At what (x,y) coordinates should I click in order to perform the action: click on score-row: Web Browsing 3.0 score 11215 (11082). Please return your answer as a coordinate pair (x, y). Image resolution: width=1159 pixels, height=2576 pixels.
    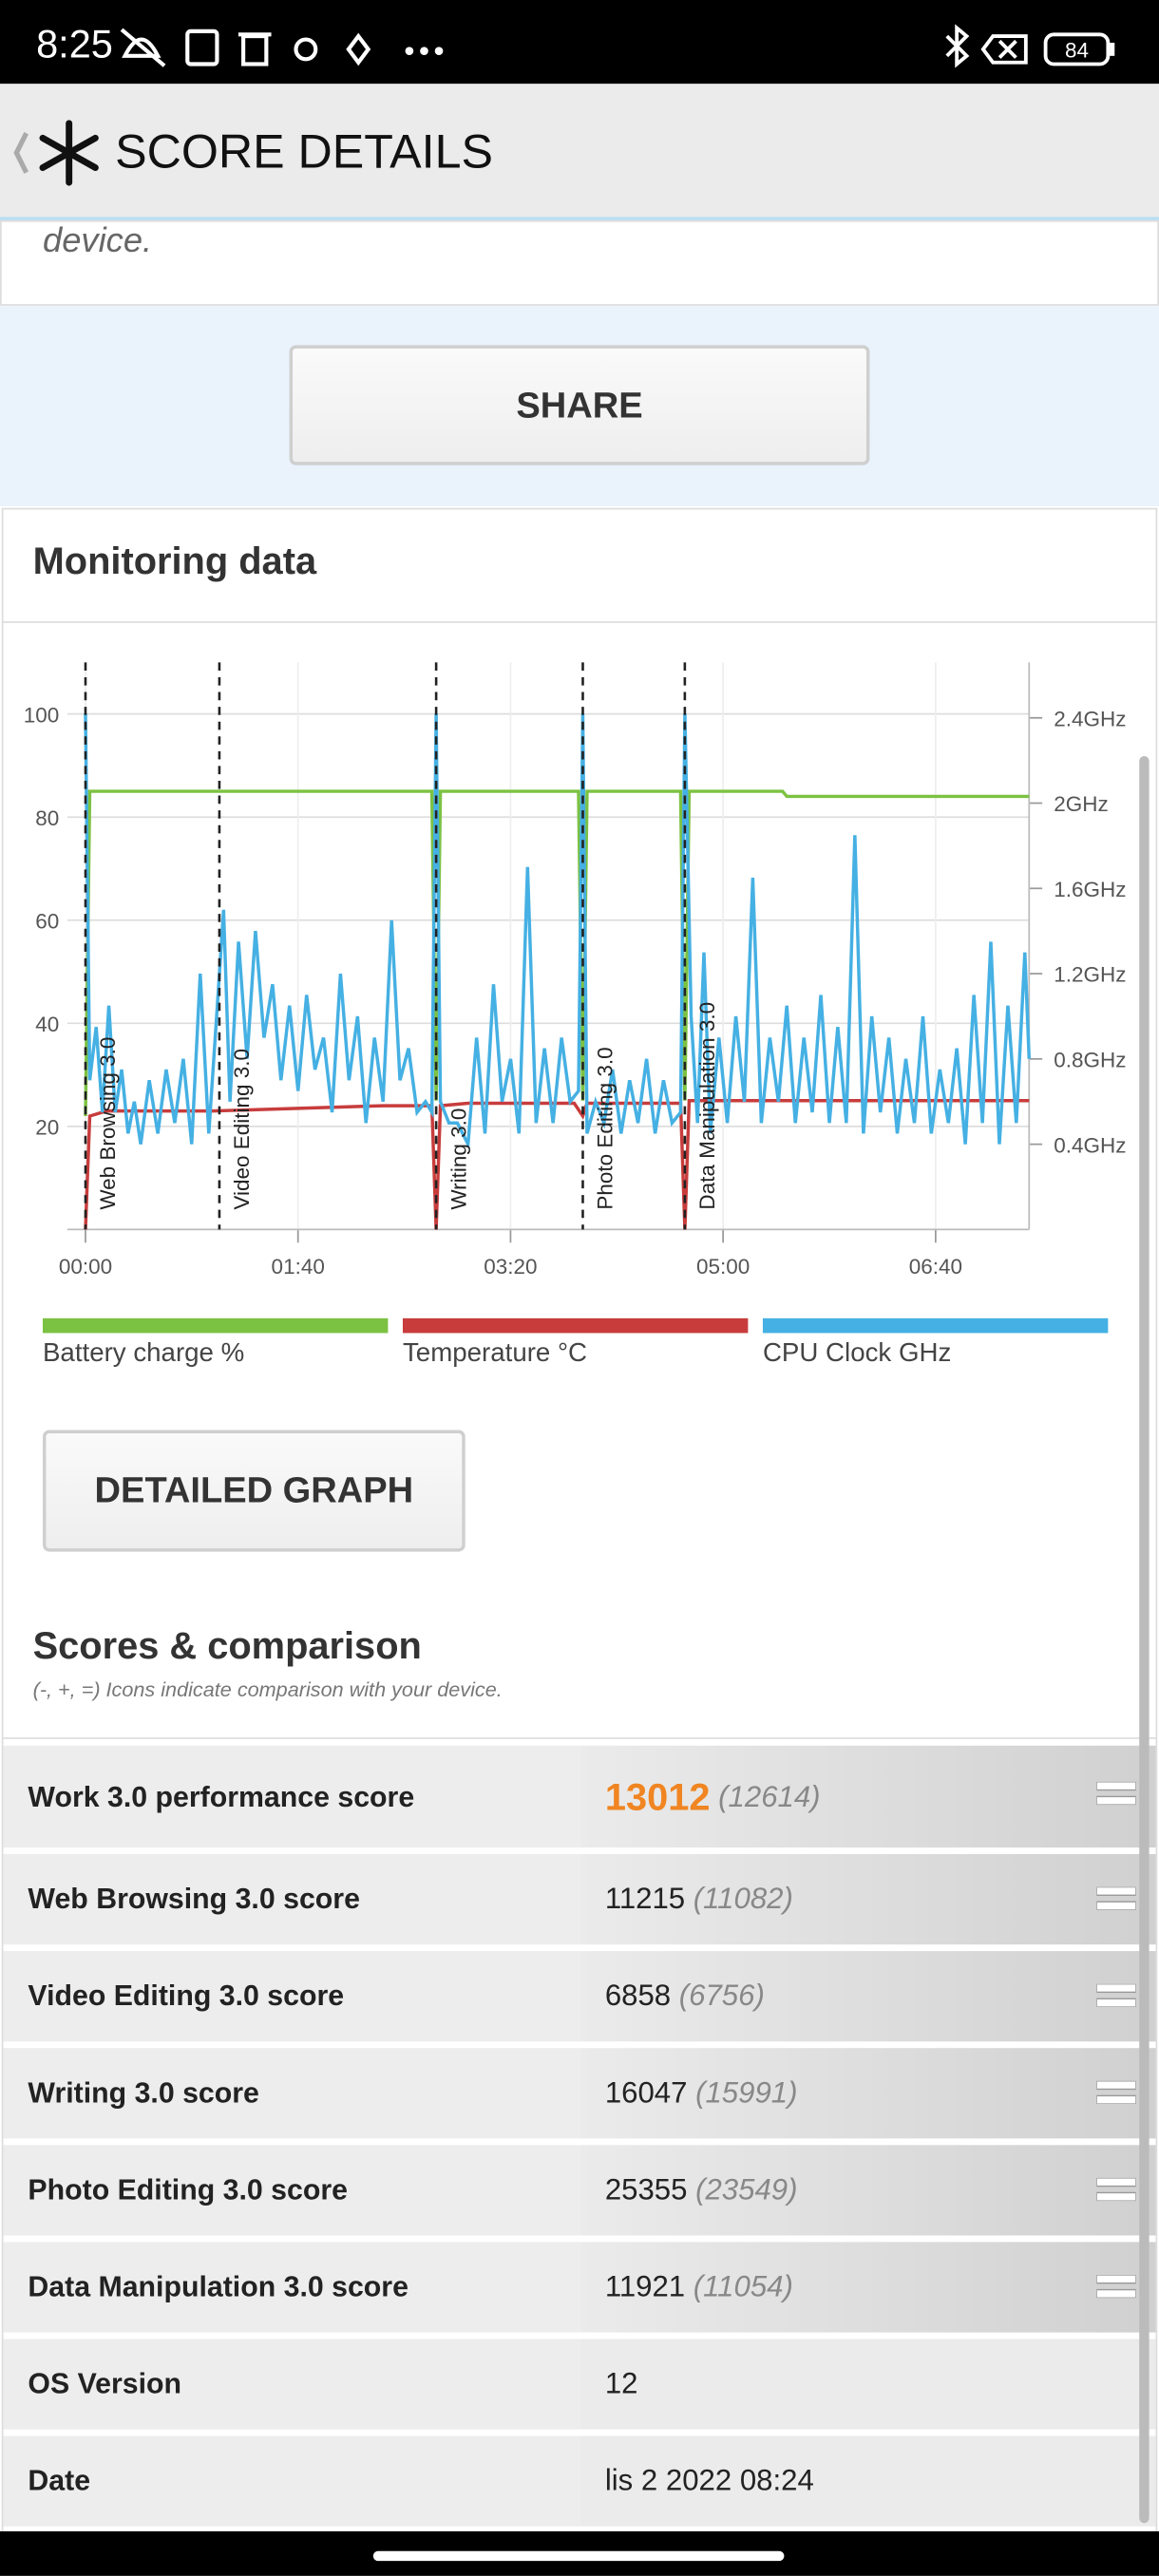
    Looking at the image, I should click on (579, 1899).